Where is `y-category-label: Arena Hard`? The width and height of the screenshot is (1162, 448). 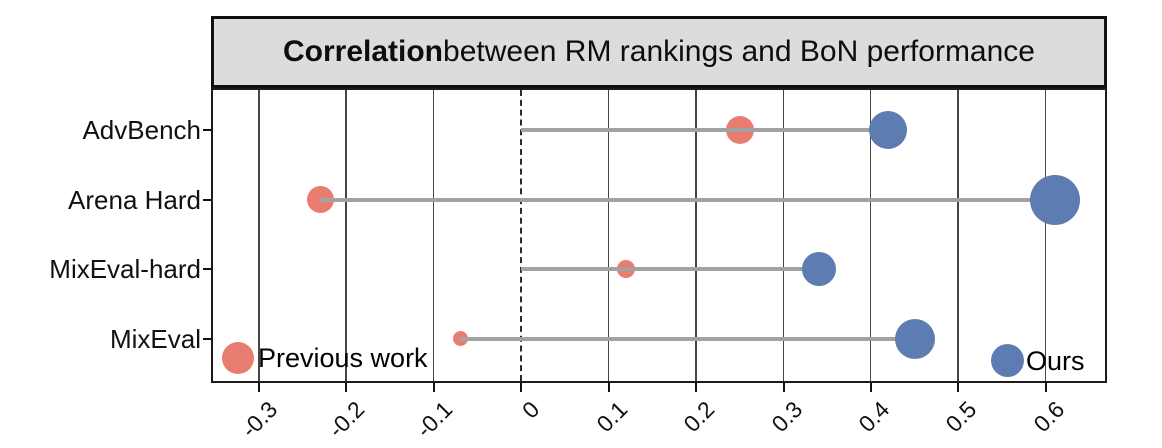 y-category-label: Arena Hard is located at coordinates (134, 199).